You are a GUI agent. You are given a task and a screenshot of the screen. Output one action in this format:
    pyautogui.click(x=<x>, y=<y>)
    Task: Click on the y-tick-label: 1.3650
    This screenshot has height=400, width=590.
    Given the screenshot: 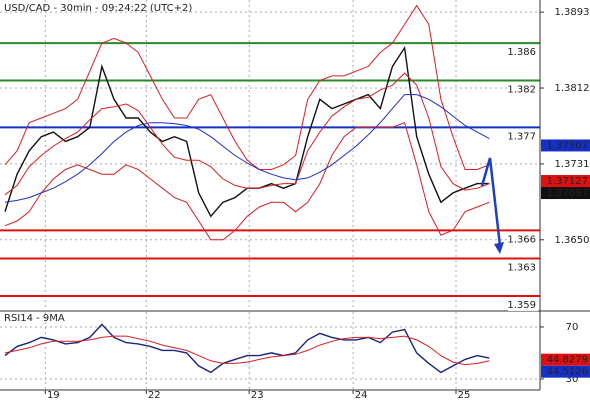 What is the action you would take?
    pyautogui.click(x=572, y=240)
    